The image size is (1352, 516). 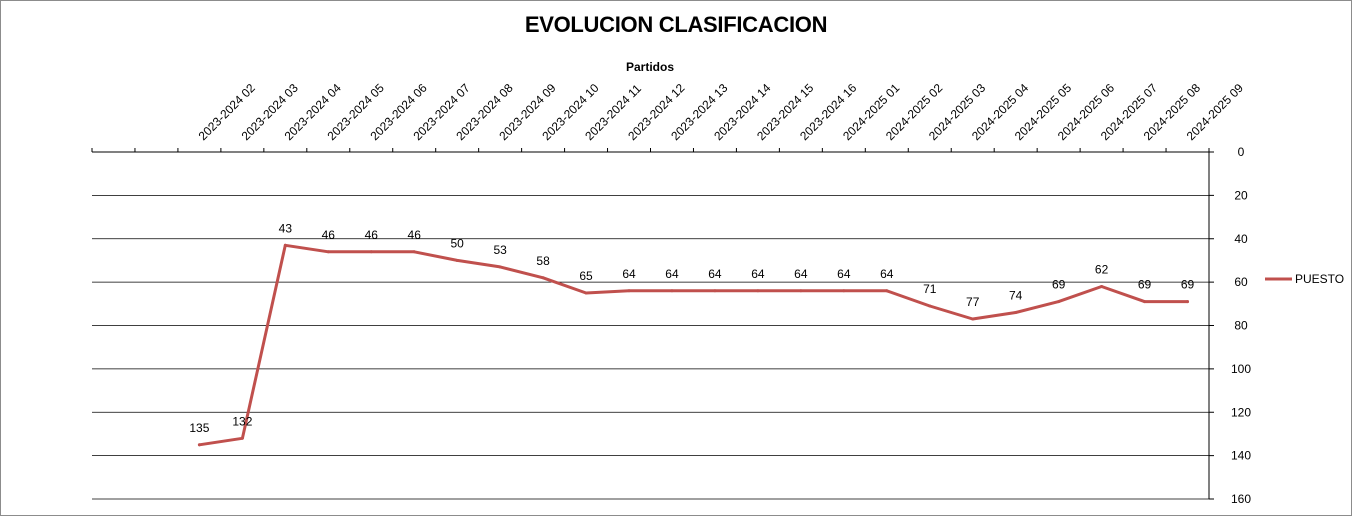 What do you see at coordinates (1241, 499) in the screenshot?
I see `y-tick-label: 160` at bounding box center [1241, 499].